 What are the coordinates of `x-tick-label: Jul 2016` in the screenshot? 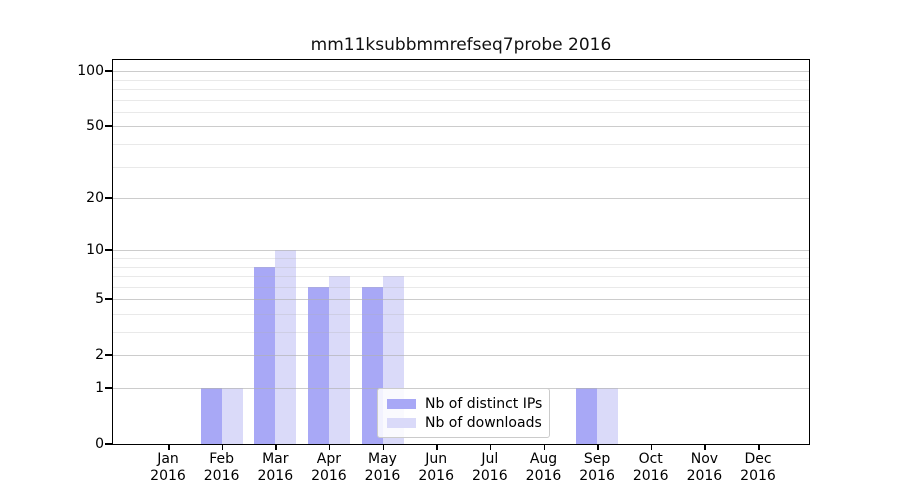 It's located at (490, 468).